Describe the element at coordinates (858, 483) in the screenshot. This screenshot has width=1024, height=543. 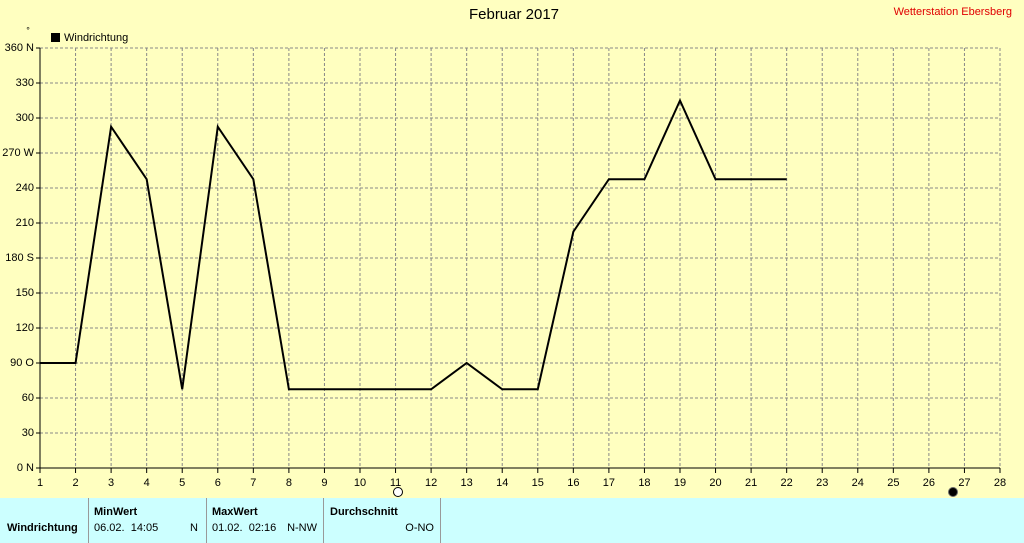
I see `x-tick-label: 24` at that location.